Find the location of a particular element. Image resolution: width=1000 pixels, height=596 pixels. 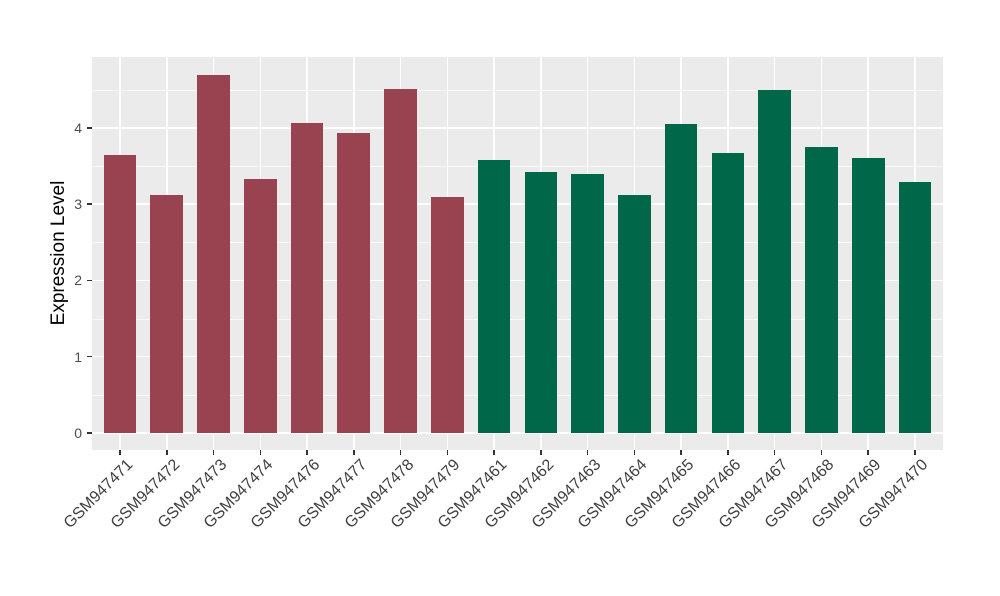

y-tick-label: 1 is located at coordinates (78, 356).